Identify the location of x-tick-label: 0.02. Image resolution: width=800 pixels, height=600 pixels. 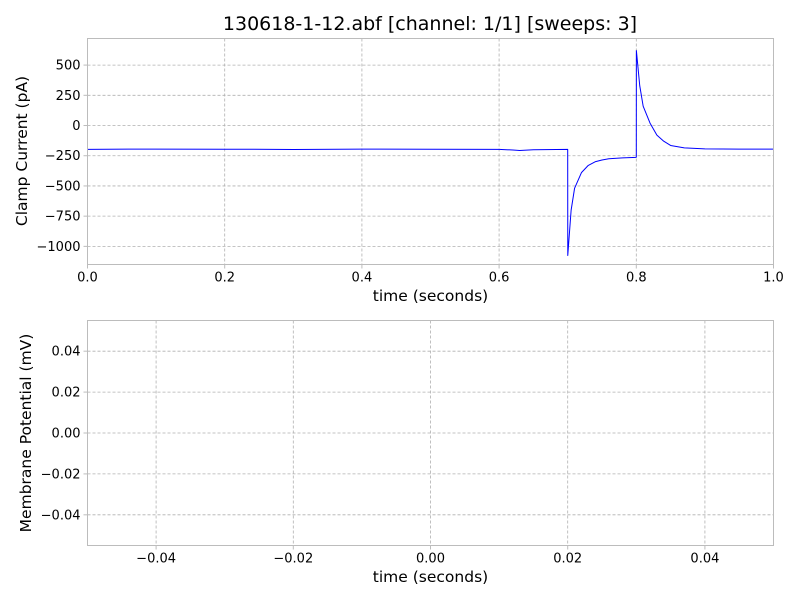
(567, 559).